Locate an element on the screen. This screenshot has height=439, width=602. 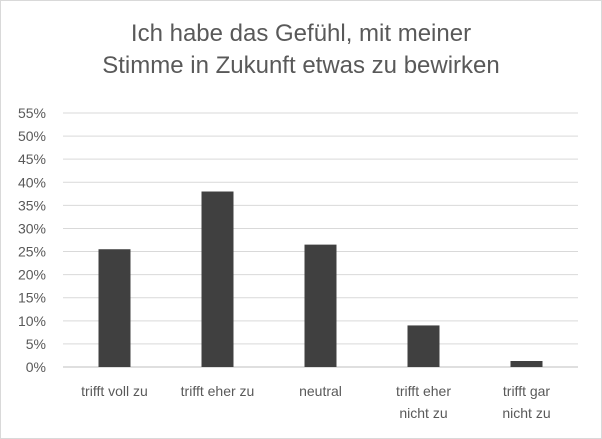
y-tick-label: 50% is located at coordinates (32, 136).